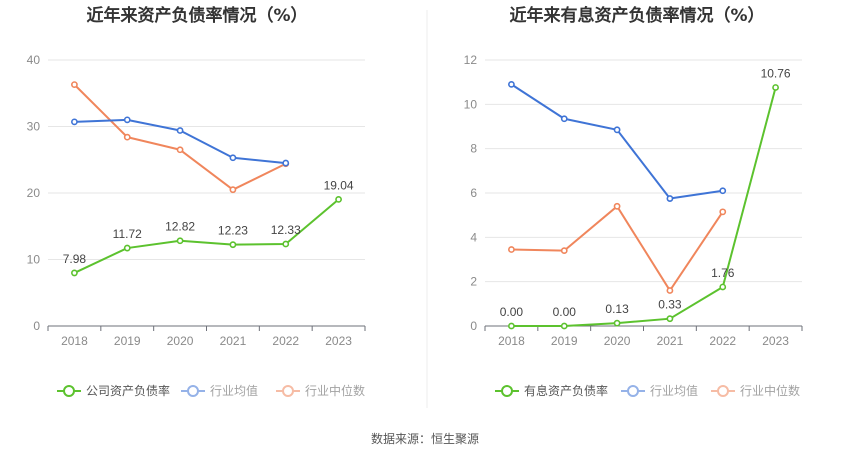 Image resolution: width=850 pixels, height=458 pixels. Describe the element at coordinates (233, 231) in the screenshot. I see `data-label: 12.23` at that location.